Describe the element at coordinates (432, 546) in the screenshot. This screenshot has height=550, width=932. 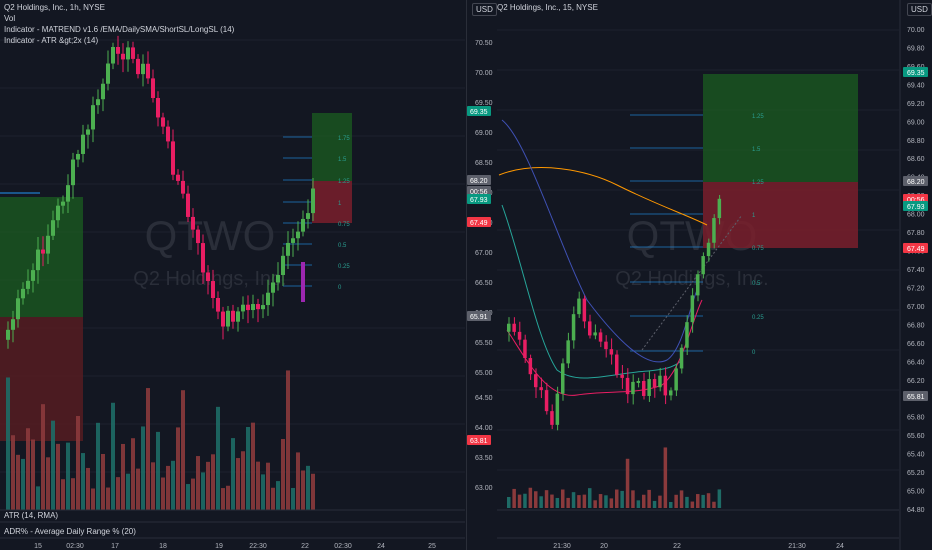
I see `x-axis-label: 25` at that location.